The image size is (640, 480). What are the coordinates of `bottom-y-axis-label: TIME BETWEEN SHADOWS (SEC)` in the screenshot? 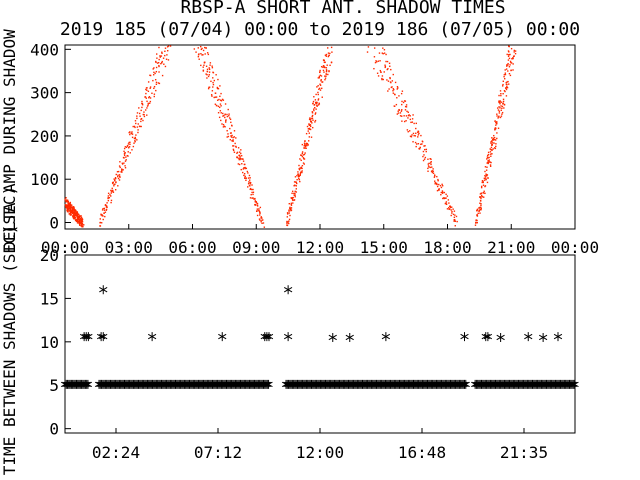 It's located at (9, 350).